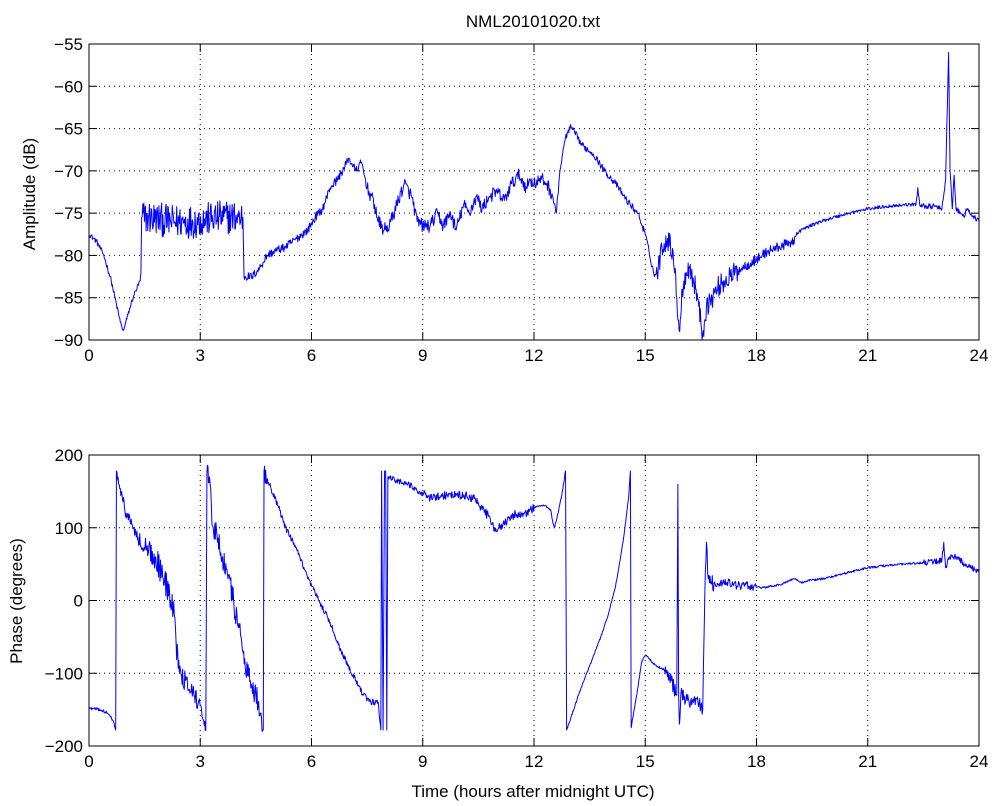  What do you see at coordinates (78, 601) in the screenshot?
I see `y-tick-label: 0` at bounding box center [78, 601].